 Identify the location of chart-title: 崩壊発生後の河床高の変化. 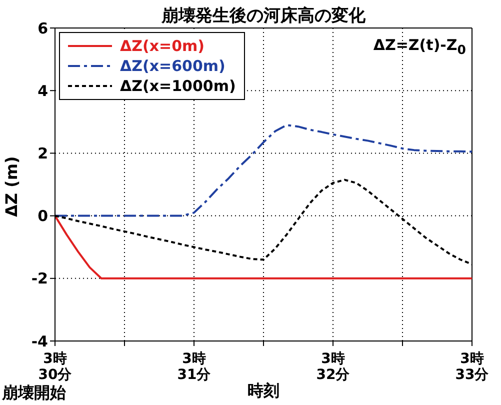
(263, 16).